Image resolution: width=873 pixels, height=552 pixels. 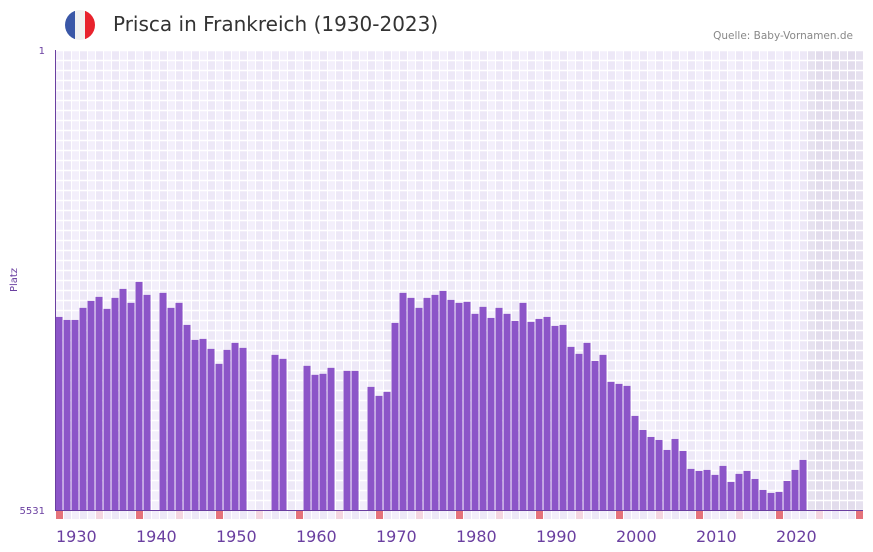 I want to click on bar-2001, so click(x=627, y=447).